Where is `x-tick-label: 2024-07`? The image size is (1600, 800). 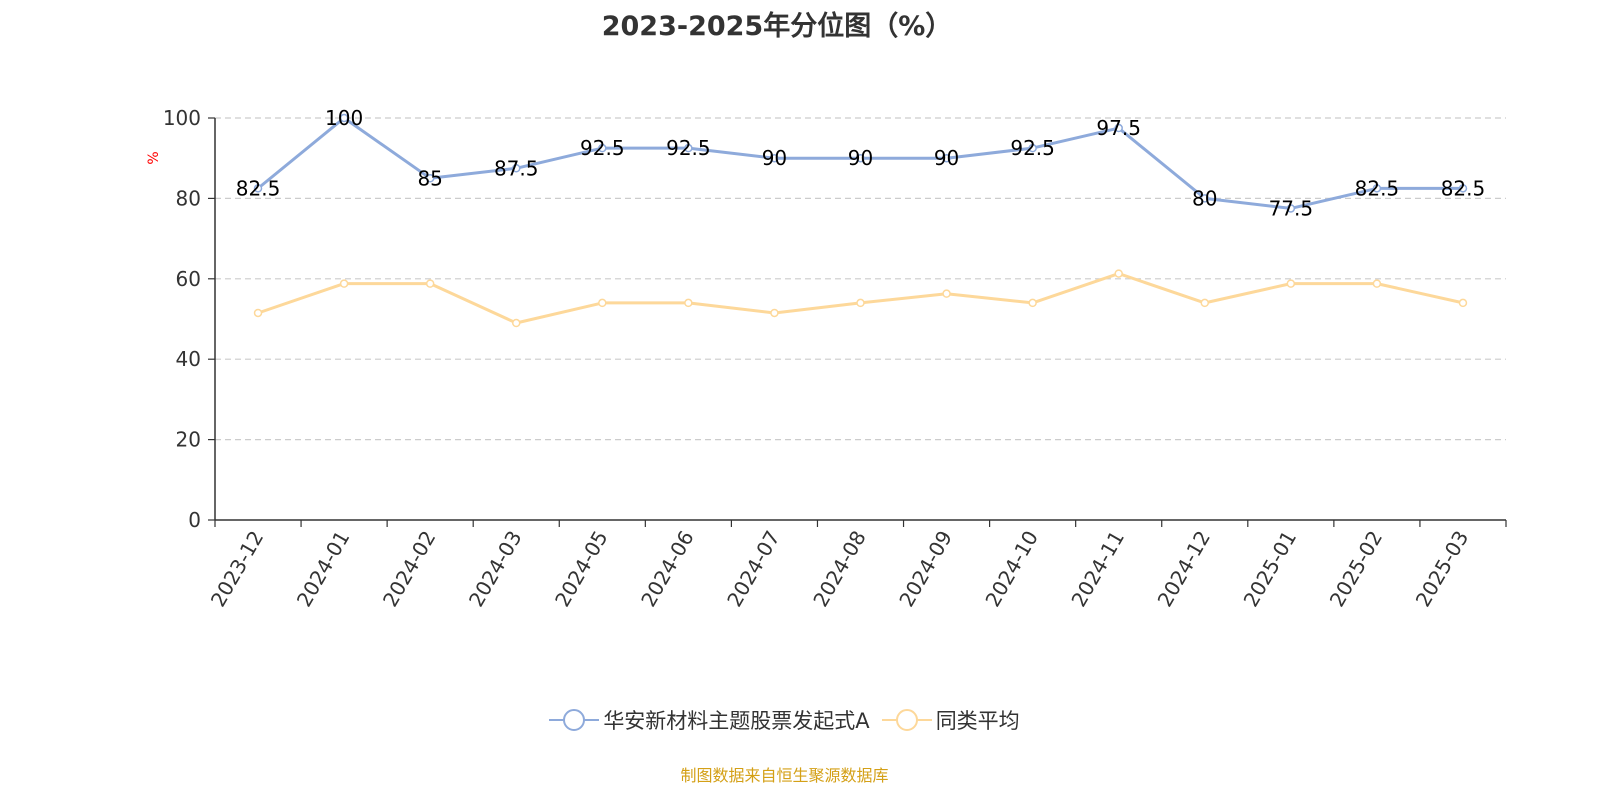 x-tick-label: 2024-07 is located at coordinates (753, 569).